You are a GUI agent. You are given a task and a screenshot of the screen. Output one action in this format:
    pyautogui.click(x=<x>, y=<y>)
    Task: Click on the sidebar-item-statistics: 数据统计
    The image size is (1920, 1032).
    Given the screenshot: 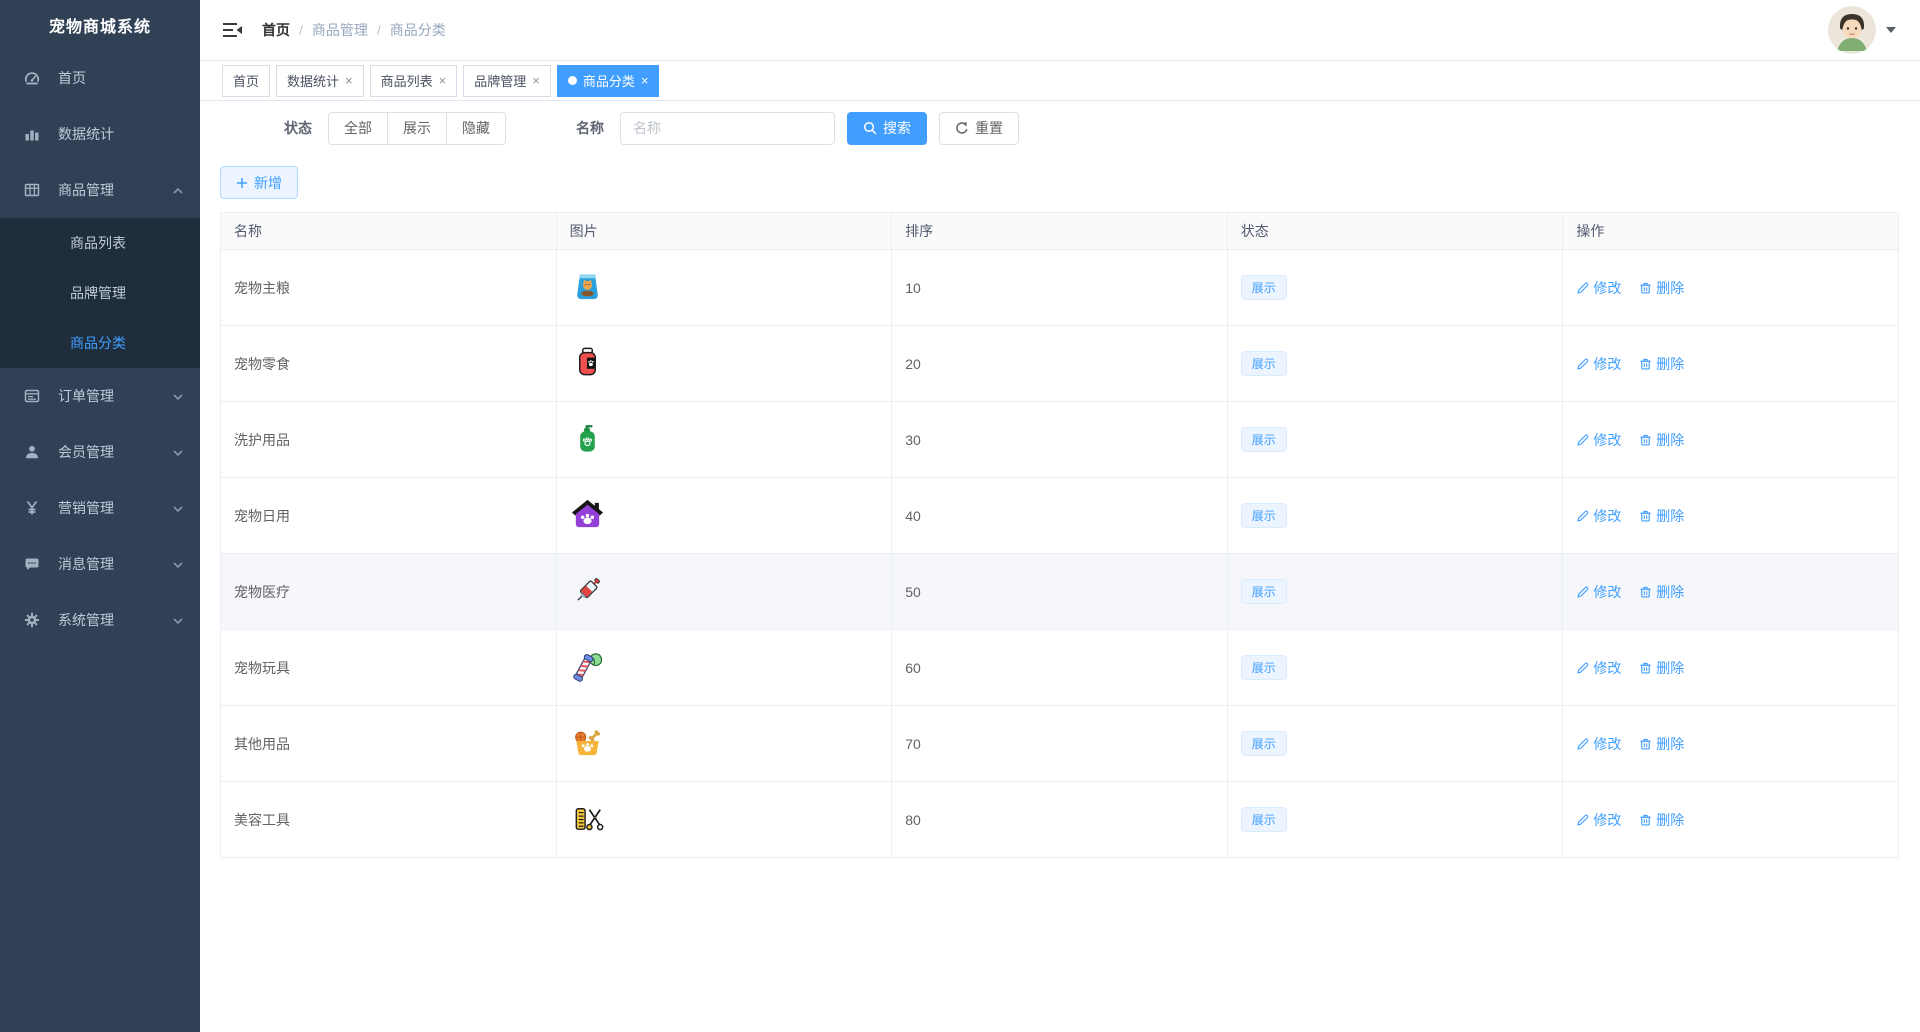 What is the action you would take?
    pyautogui.click(x=100, y=134)
    